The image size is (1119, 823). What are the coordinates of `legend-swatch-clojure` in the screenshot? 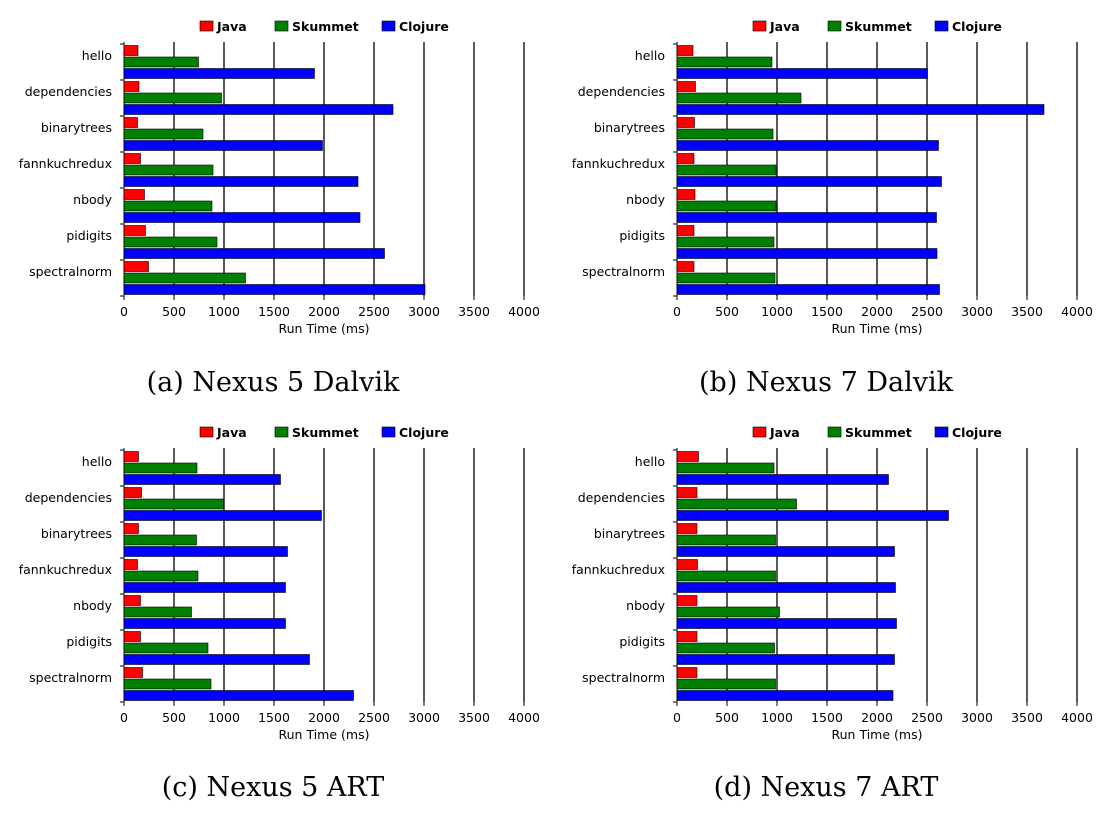 It's located at (941, 432).